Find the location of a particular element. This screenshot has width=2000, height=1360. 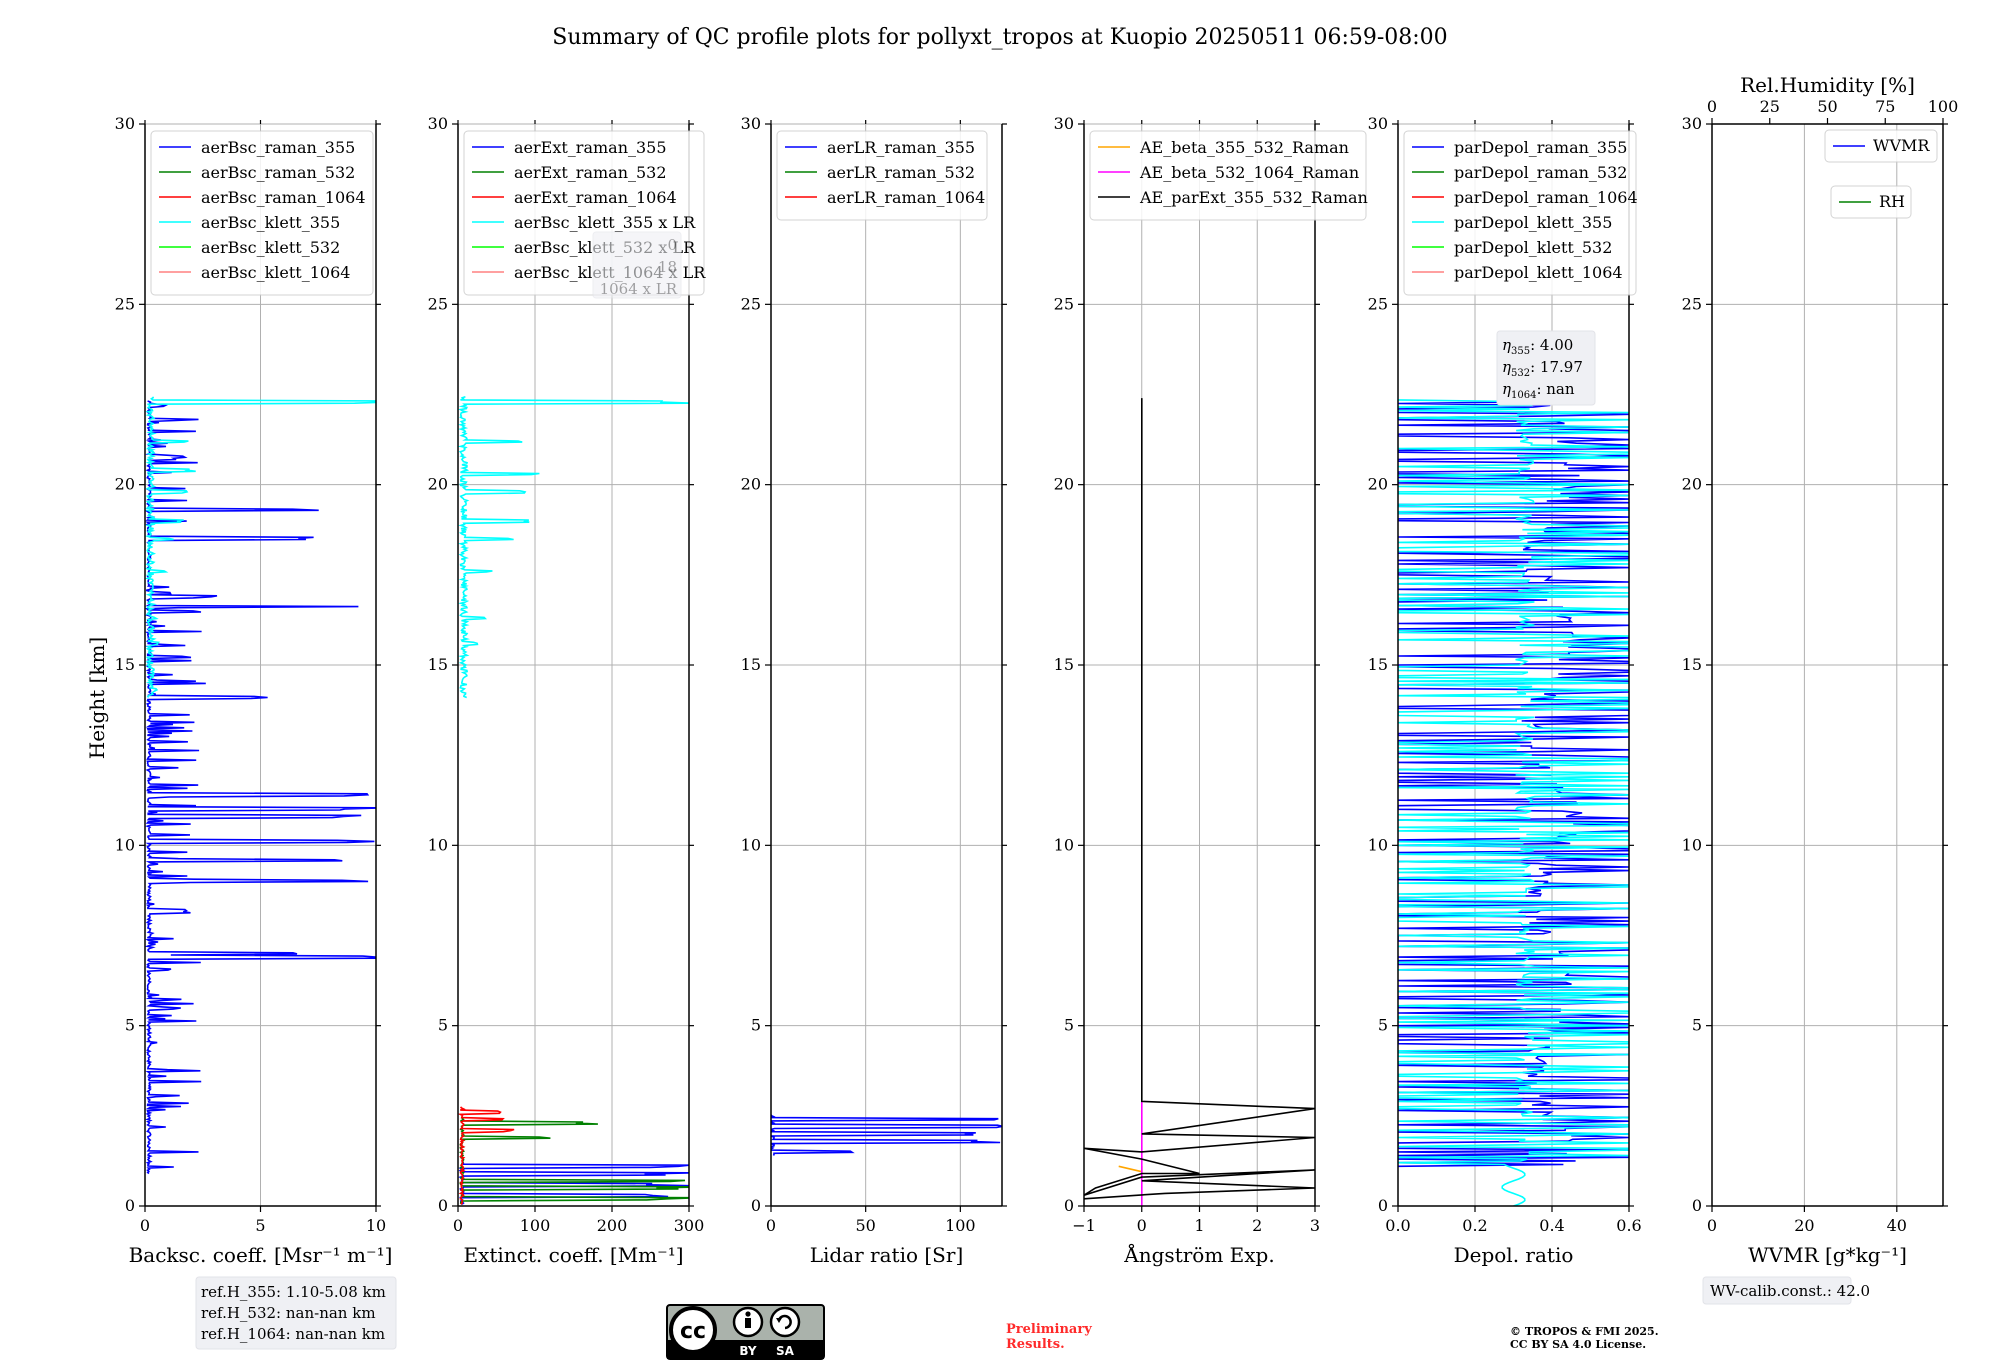

legend-label: parDepol_raman_1064 is located at coordinates (1546, 197).